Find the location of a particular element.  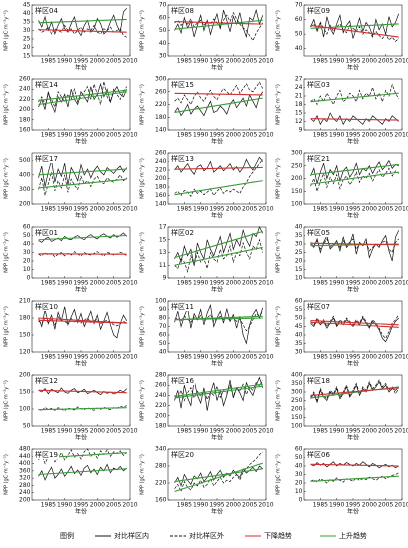

y-tick-label: 25 is located at coordinates (299, 252).